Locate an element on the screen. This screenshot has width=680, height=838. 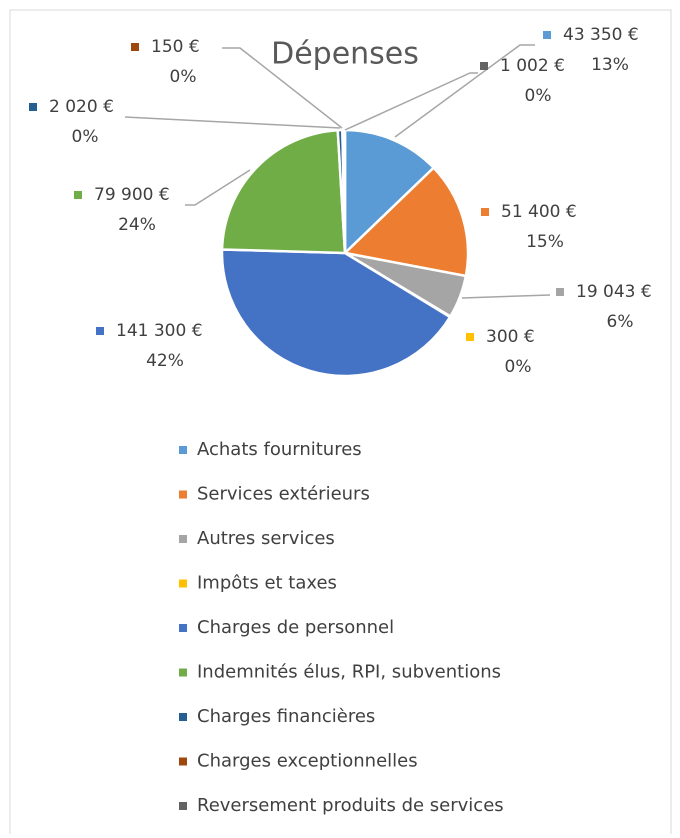
legend-label: Impôts et taxes is located at coordinates (267, 583).